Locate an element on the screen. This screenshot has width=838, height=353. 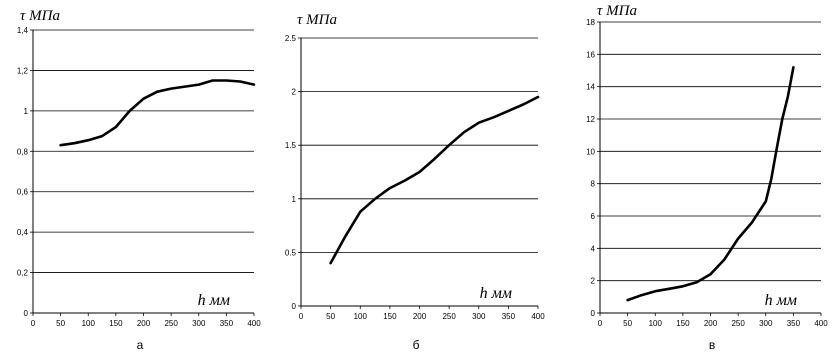
y-tick-label: 1.5 is located at coordinates (291, 145).